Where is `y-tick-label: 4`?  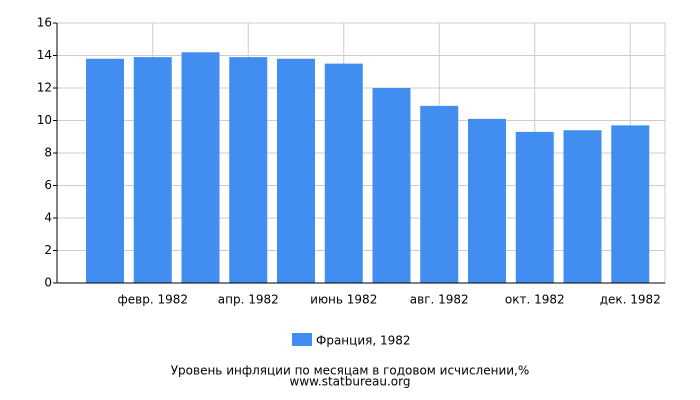
y-tick-label: 4 is located at coordinates (48, 218).